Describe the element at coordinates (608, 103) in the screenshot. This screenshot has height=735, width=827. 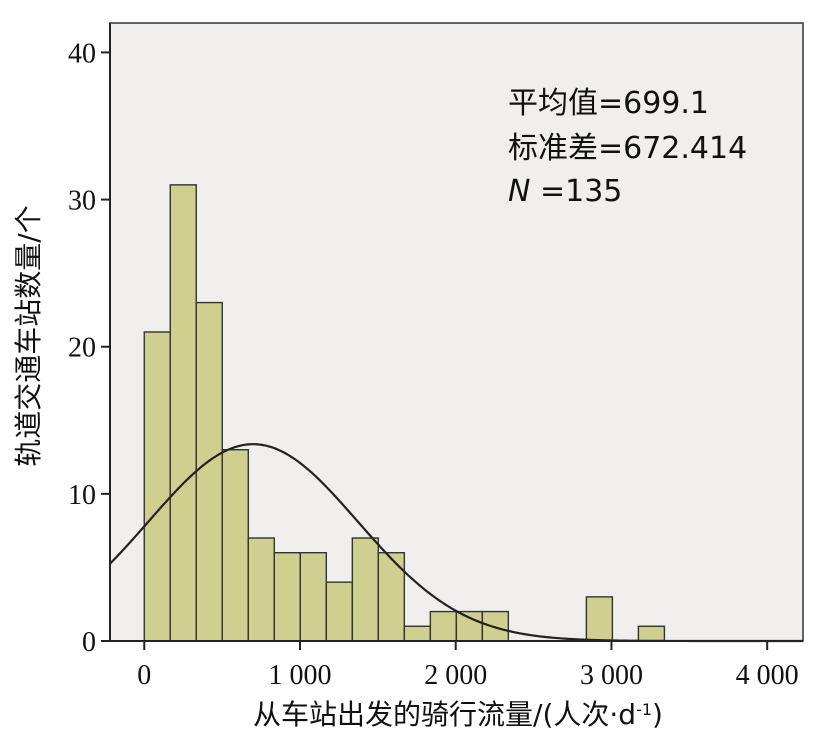
I see `mean-annotation: 平均值=699.1` at that location.